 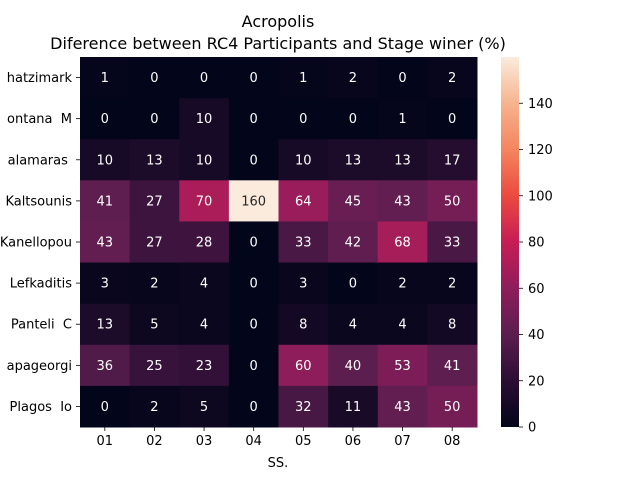 I want to click on cell-value-label: 53, so click(x=402, y=366).